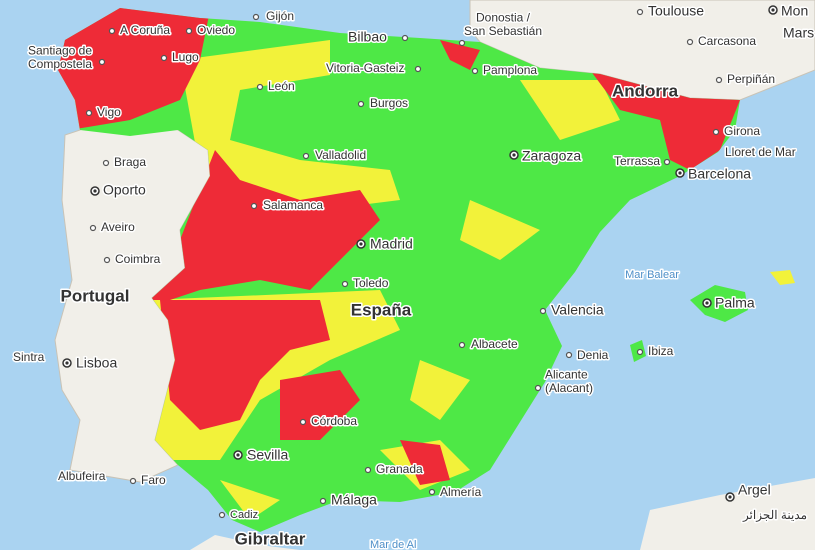 The image size is (815, 550). I want to click on place-label: Madrid, so click(391, 244).